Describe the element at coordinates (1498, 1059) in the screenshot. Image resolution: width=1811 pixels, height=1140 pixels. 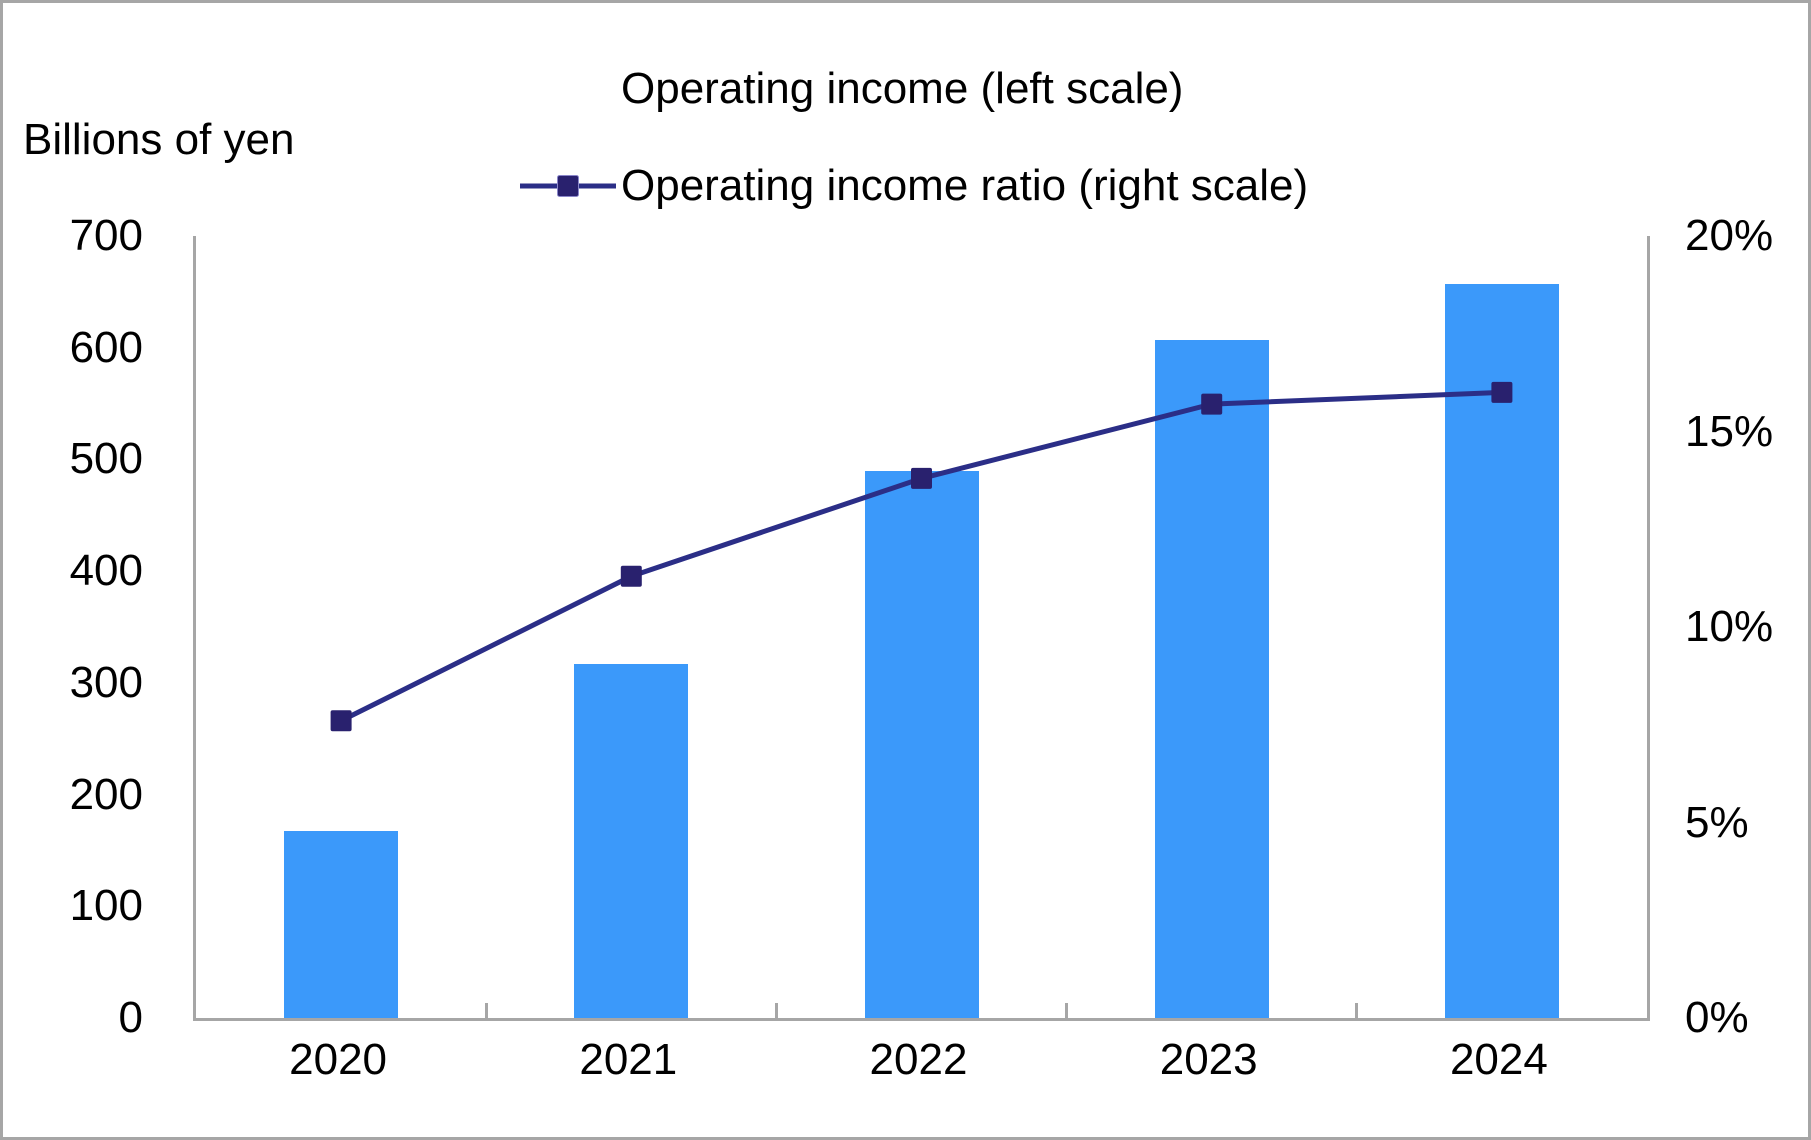
I see `x-axis-label-2024: 2024` at that location.